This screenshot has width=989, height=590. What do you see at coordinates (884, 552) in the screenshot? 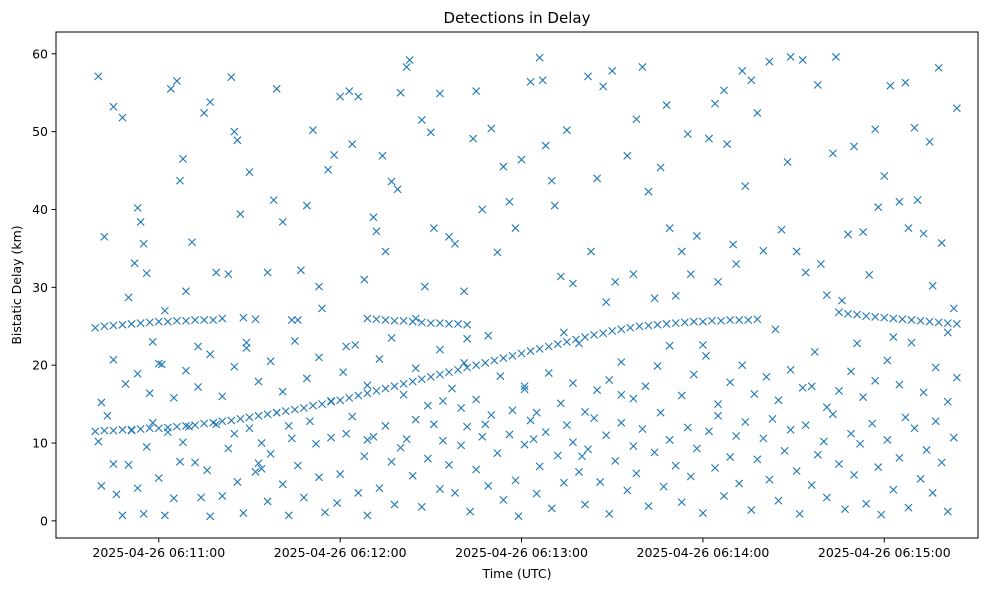
I see `x-tick-label: 2025-04-26 06:15:00` at bounding box center [884, 552].